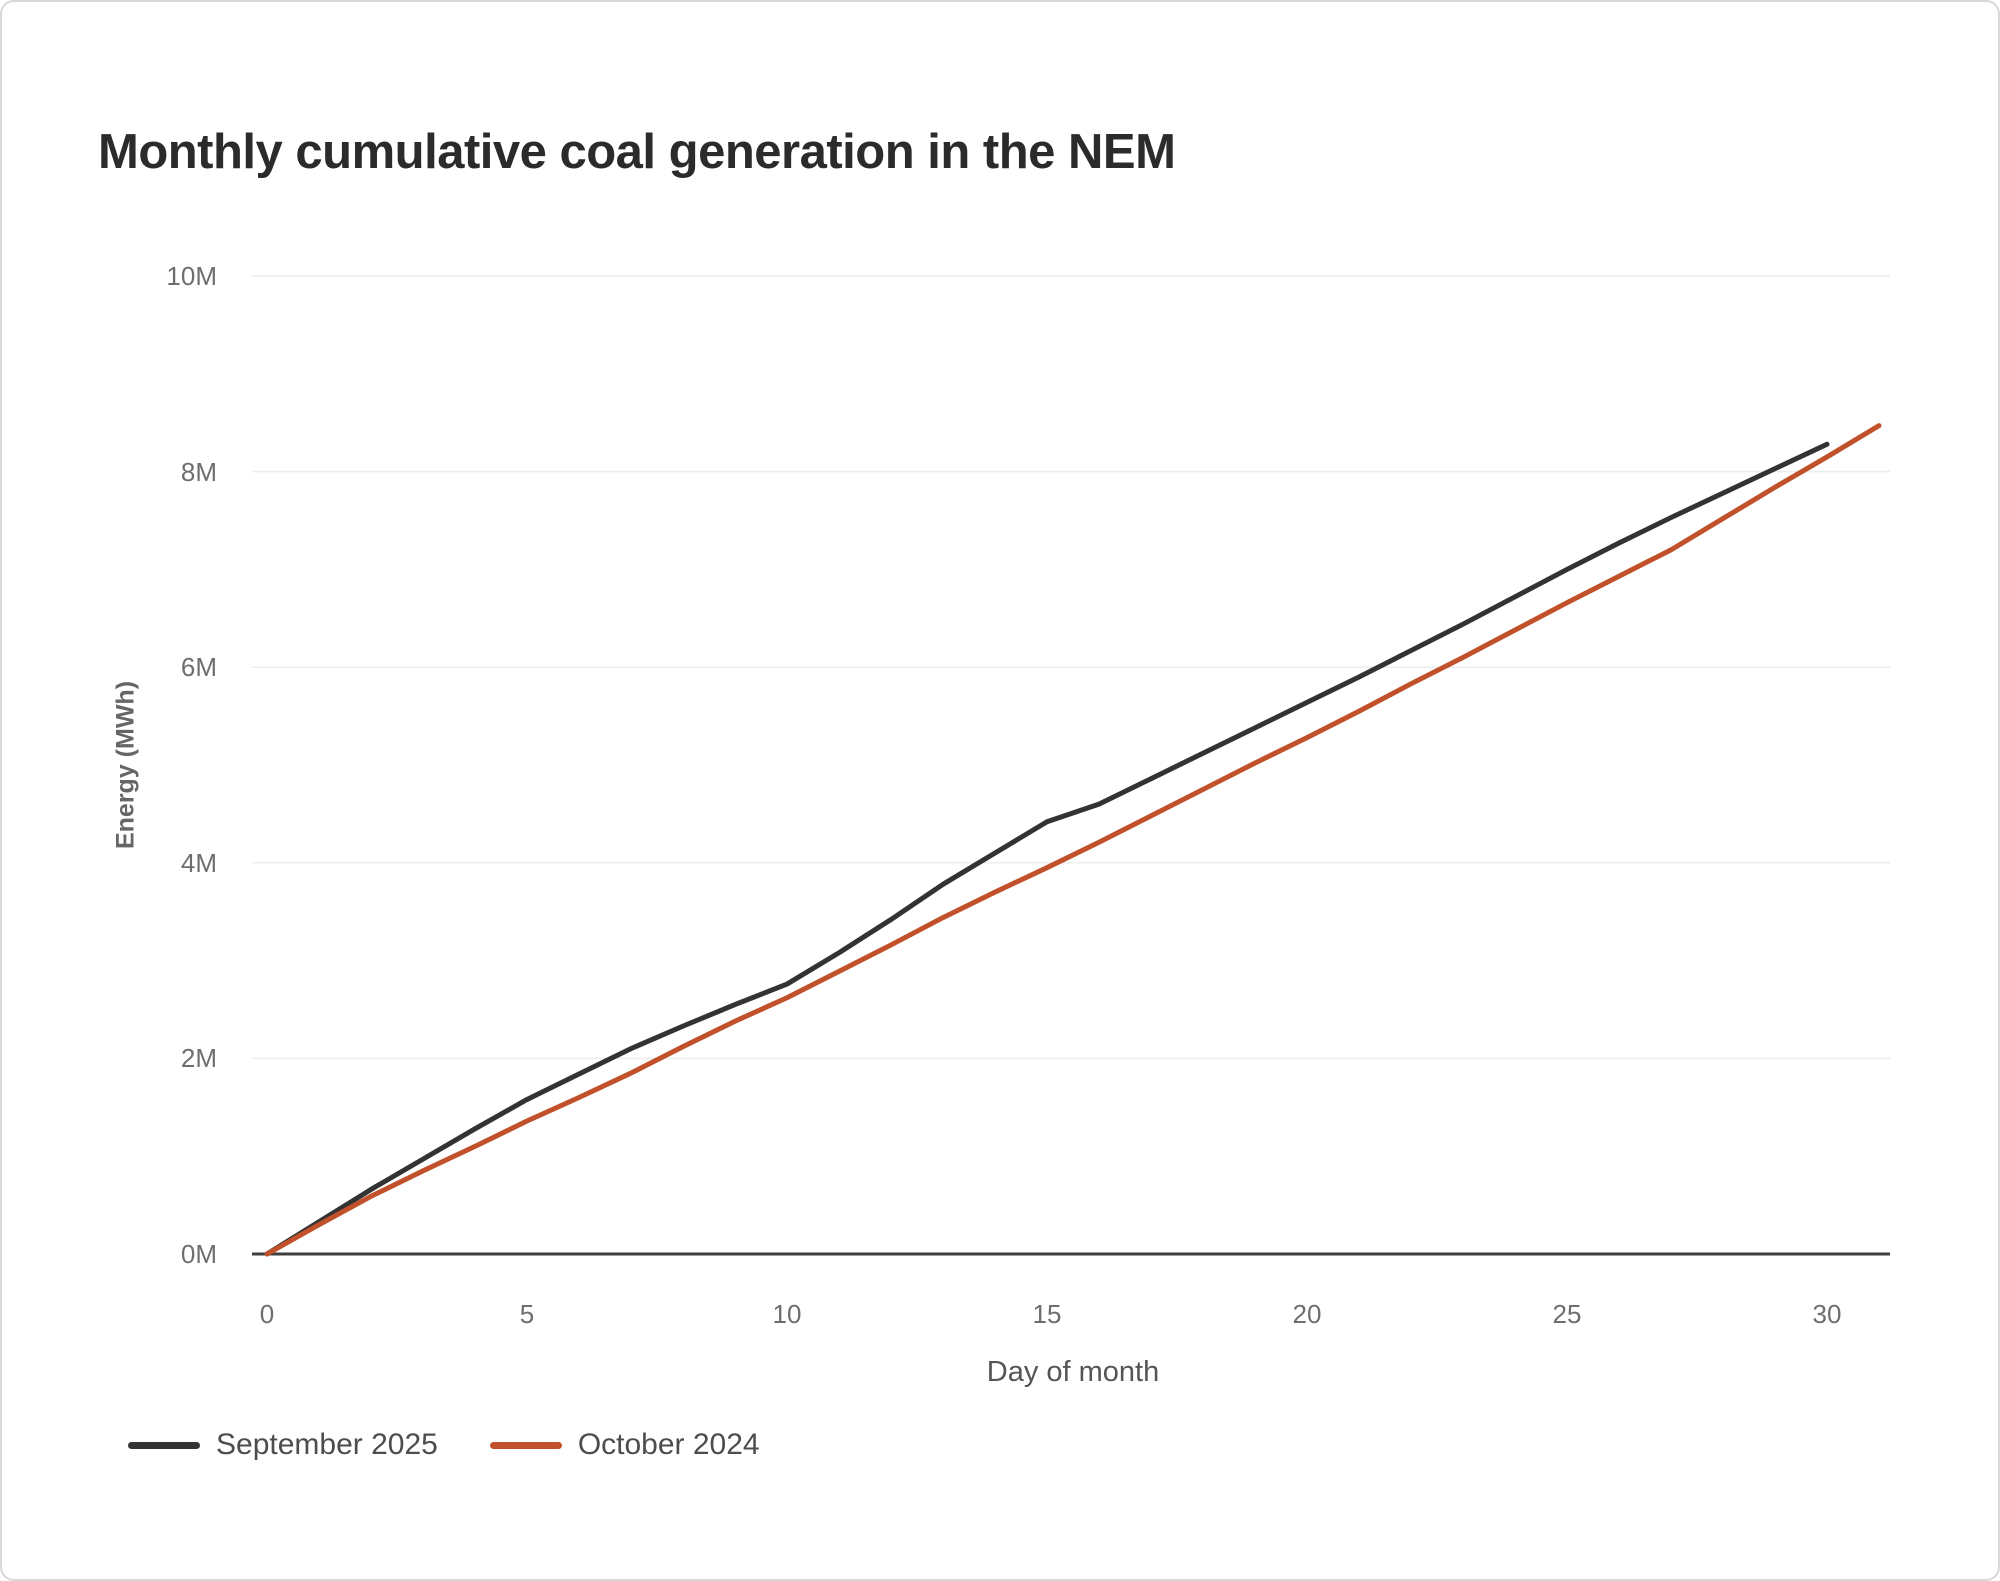  Describe the element at coordinates (125, 765) in the screenshot. I see `y-axis-title: Energy (MWh)` at that location.